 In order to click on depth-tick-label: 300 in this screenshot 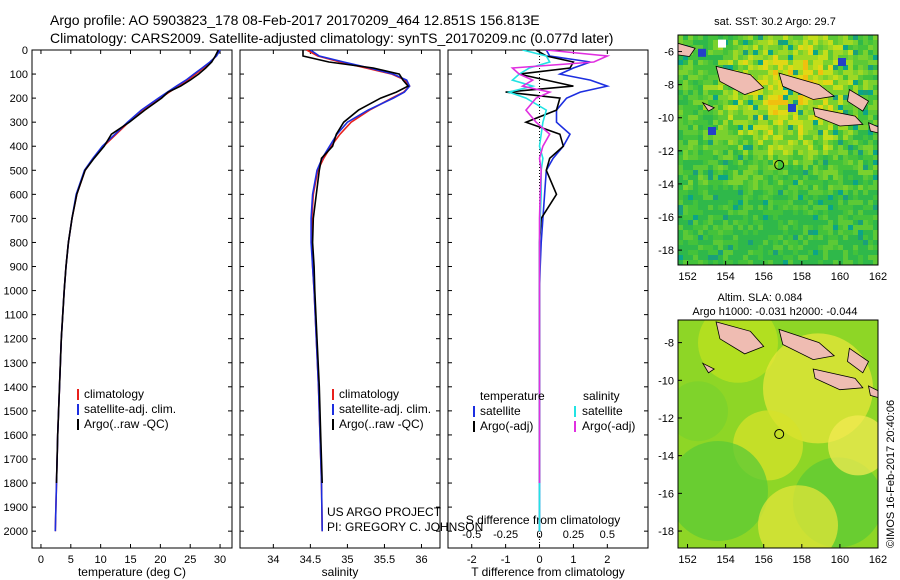, I will do `click(19, 123)`.